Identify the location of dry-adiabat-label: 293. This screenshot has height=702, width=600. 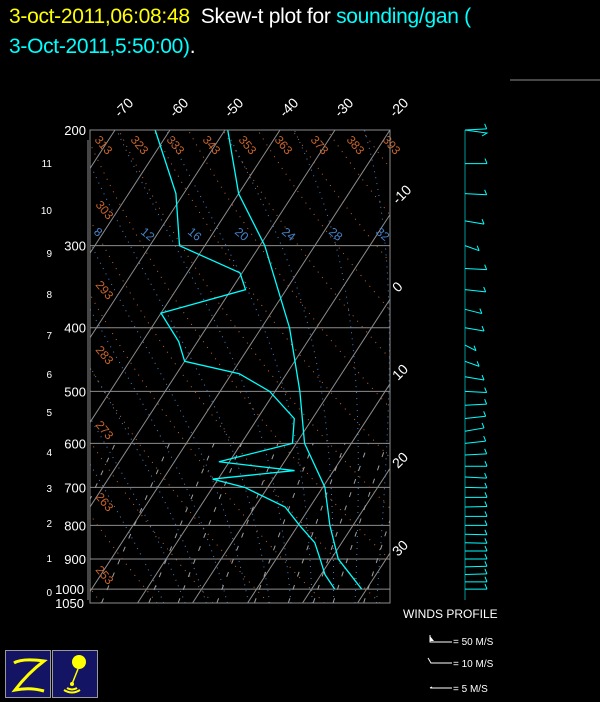
(105, 290).